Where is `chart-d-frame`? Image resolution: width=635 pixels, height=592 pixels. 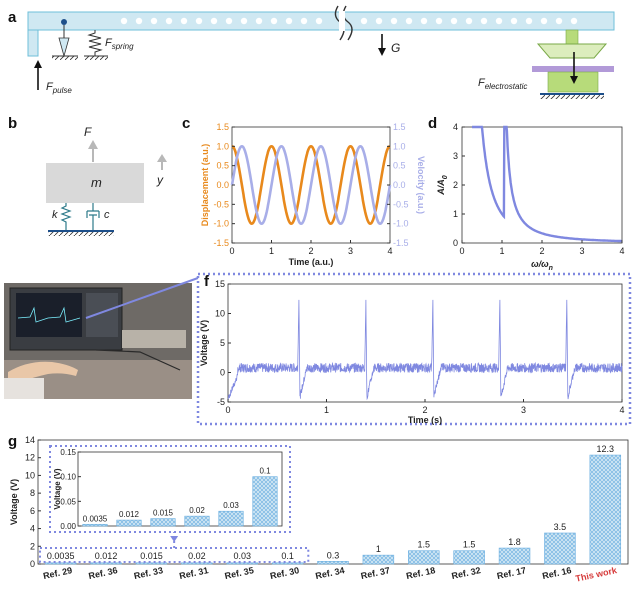 chart-d-frame is located at coordinates (542, 185).